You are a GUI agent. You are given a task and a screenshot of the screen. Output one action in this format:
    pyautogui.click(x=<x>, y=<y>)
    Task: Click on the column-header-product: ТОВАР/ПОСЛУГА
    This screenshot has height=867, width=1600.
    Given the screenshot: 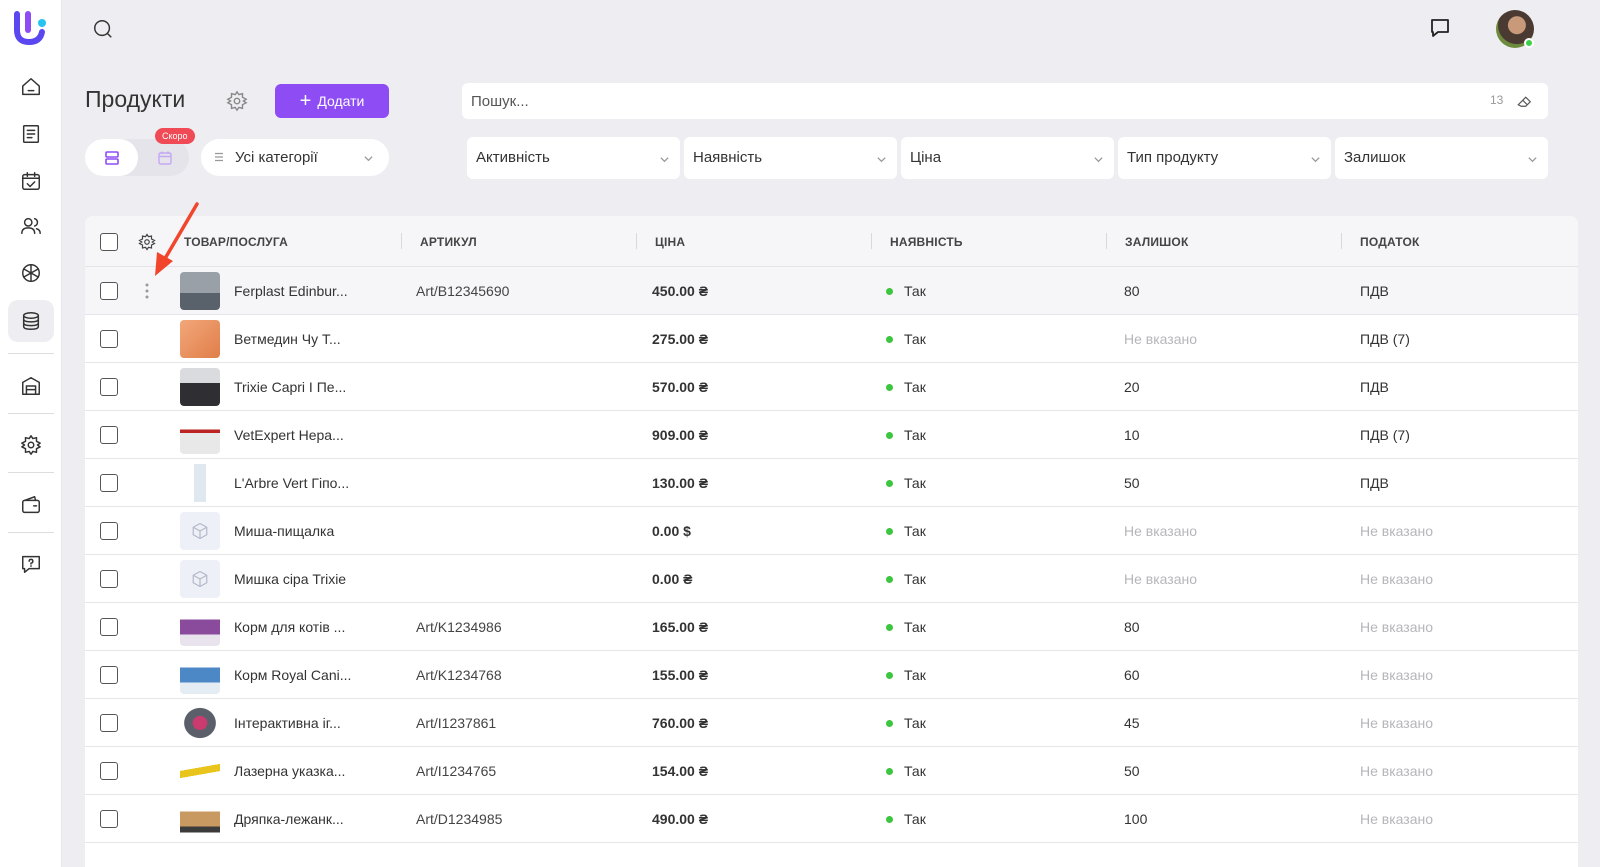 What is the action you would take?
    pyautogui.click(x=236, y=242)
    